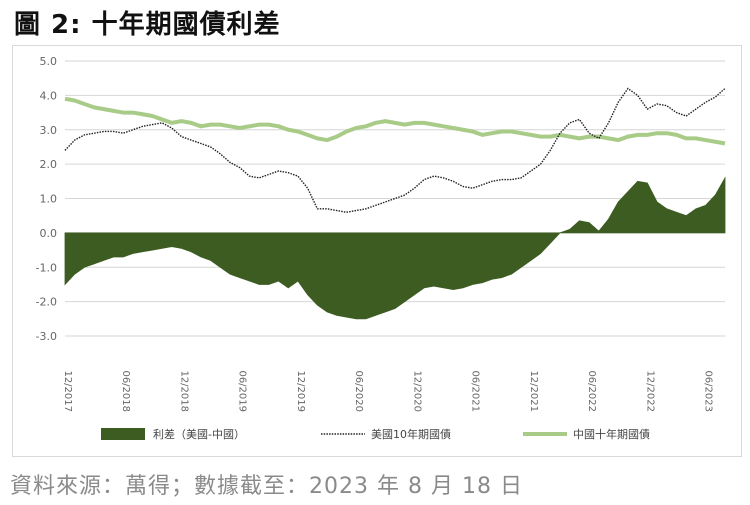  I want to click on x-tick-label: 12/2017, so click(67, 391).